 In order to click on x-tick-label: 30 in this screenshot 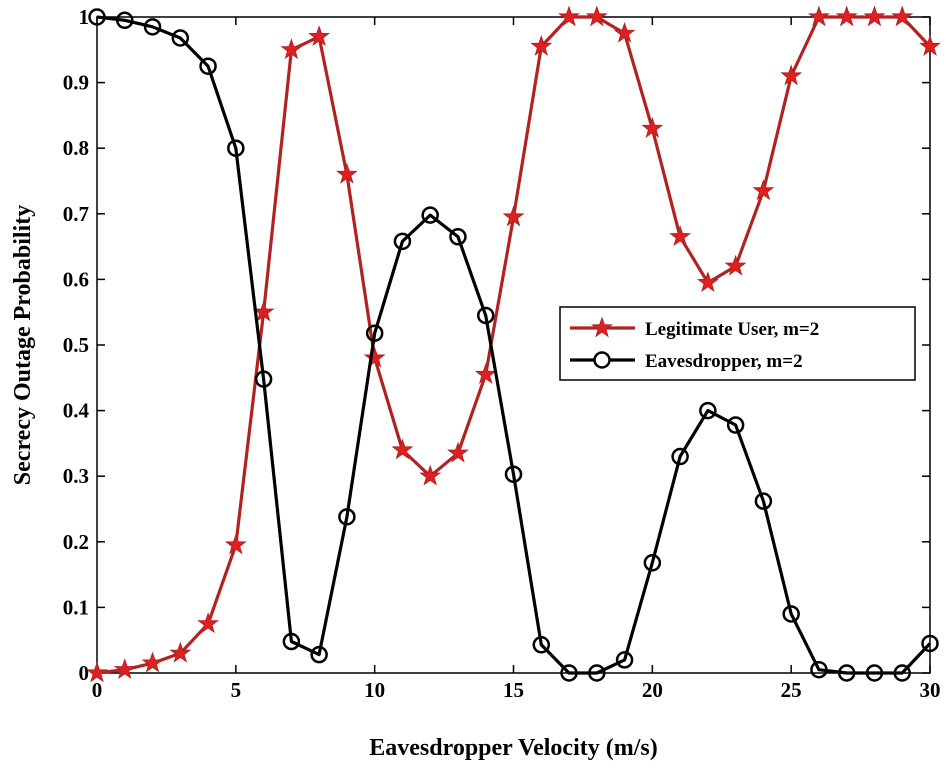, I will do `click(930, 690)`.